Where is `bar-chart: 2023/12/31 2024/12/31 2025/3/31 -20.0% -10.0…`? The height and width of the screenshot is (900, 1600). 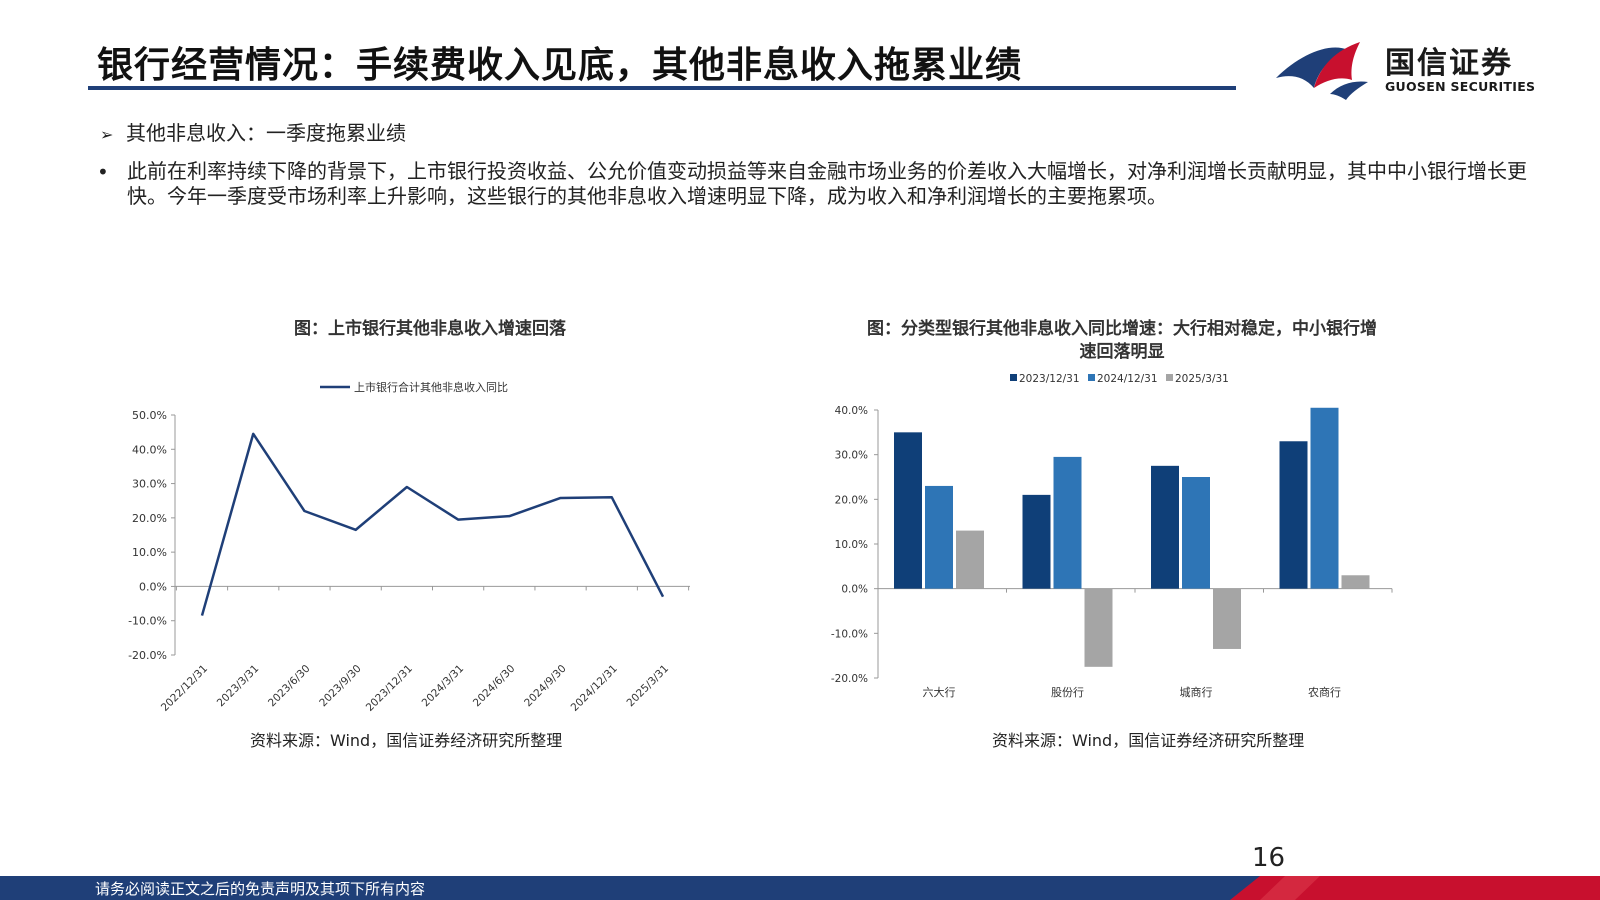
bar-chart: 2023/12/31 2024/12/31 2025/3/31 -20.0% -10.0… is located at coordinates (1112, 536).